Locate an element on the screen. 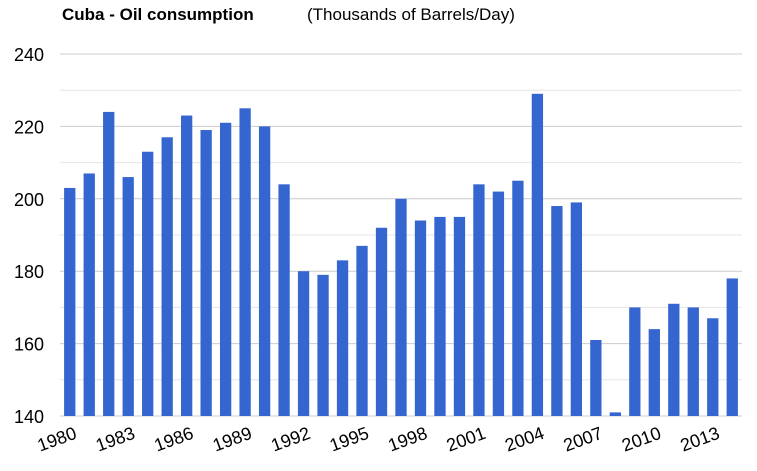  bar-1982 is located at coordinates (109, 264).